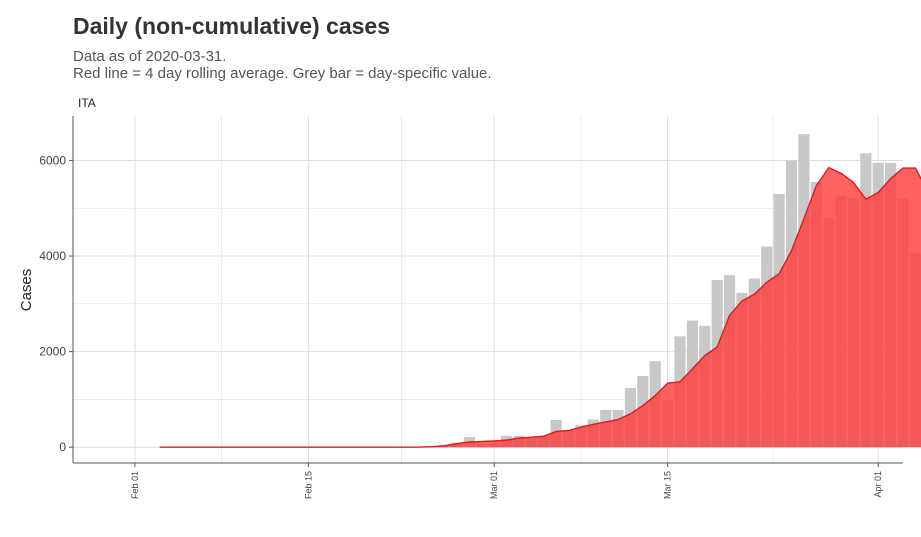 This screenshot has height=537, width=921. I want to click on y-axis-label: Cases, so click(26, 290).